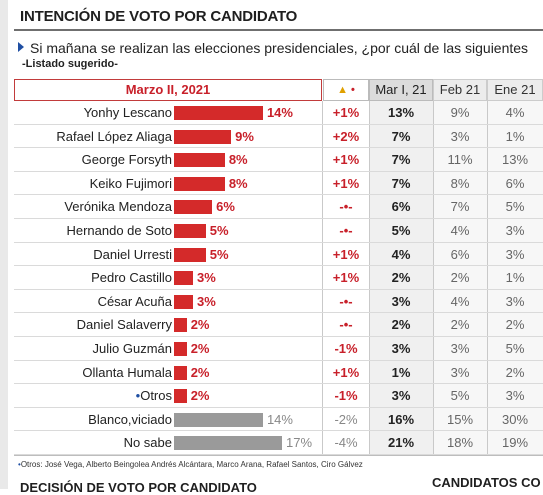 The width and height of the screenshot is (543, 495). I want to click on ene-value: 6%, so click(515, 183).